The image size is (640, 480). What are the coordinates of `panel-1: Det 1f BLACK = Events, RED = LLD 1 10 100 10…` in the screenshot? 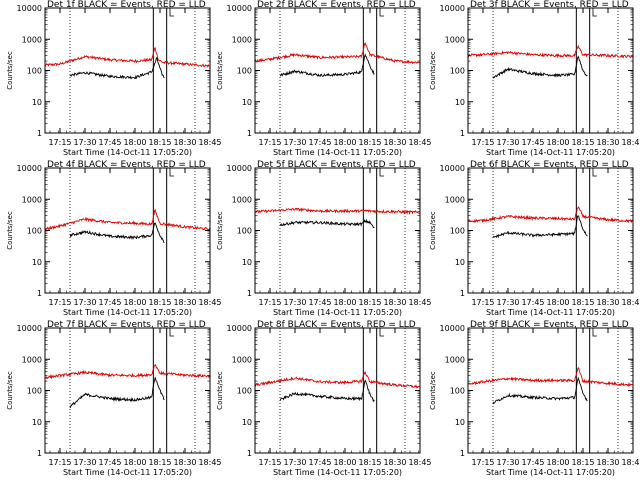 It's located at (114, 78).